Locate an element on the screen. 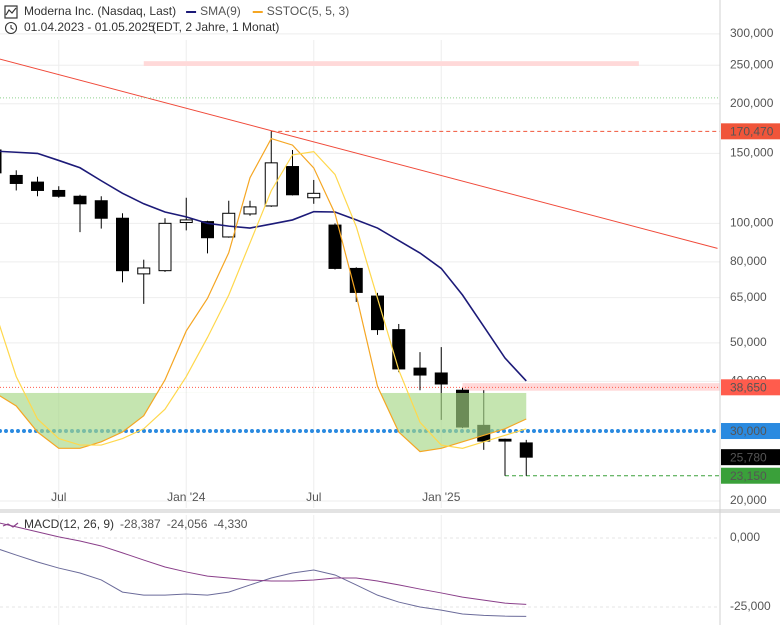  x-tick-label: Jan '24 is located at coordinates (186, 497).